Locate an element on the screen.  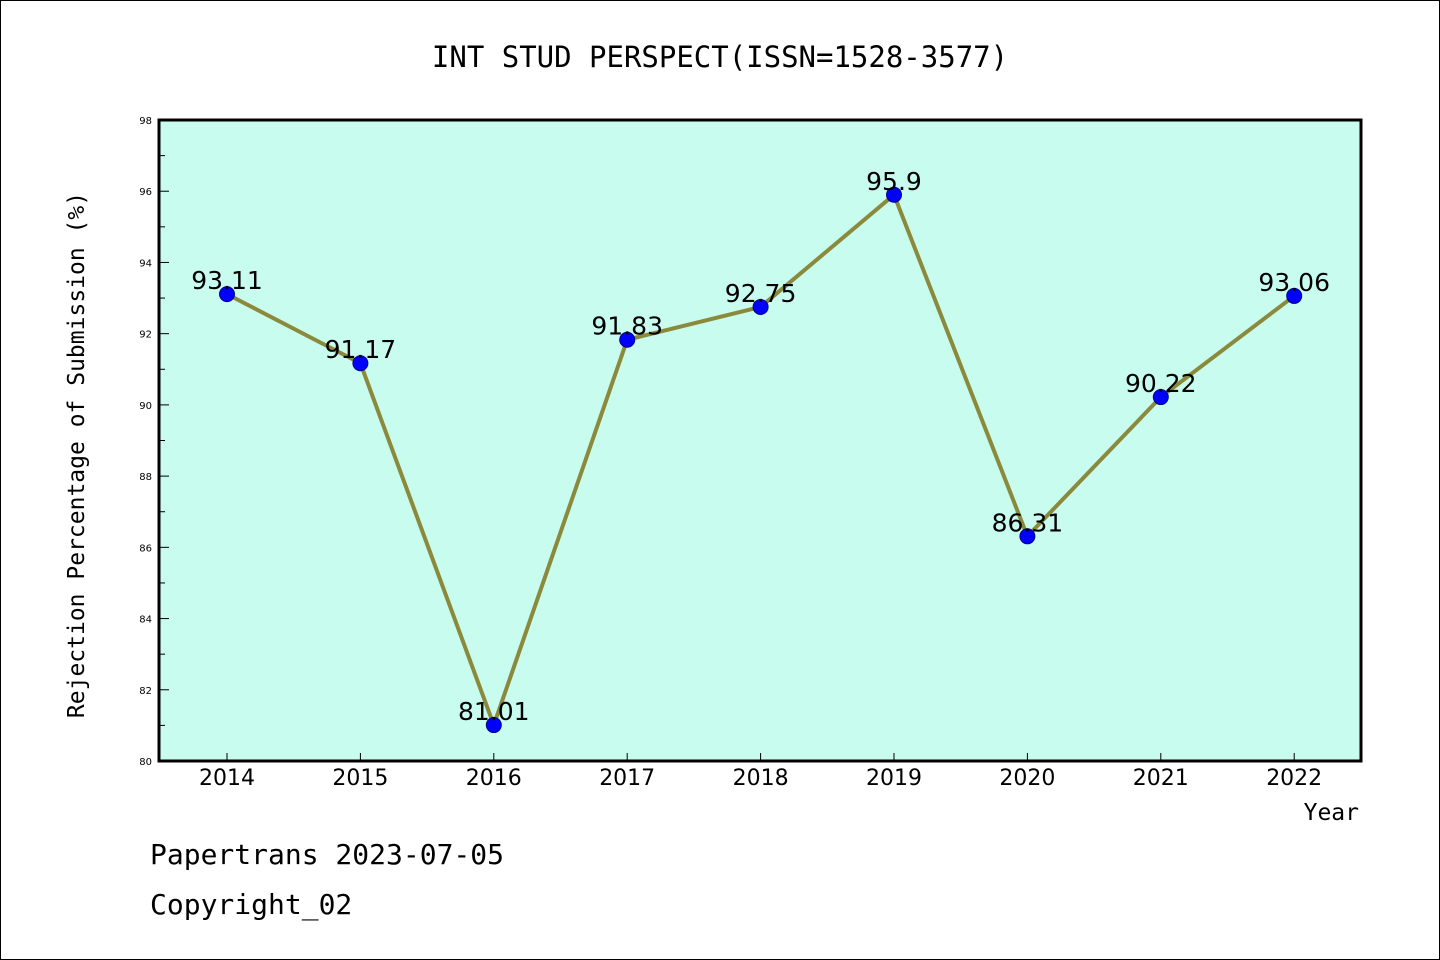
y-tick-label: 98 is located at coordinates (145, 121).